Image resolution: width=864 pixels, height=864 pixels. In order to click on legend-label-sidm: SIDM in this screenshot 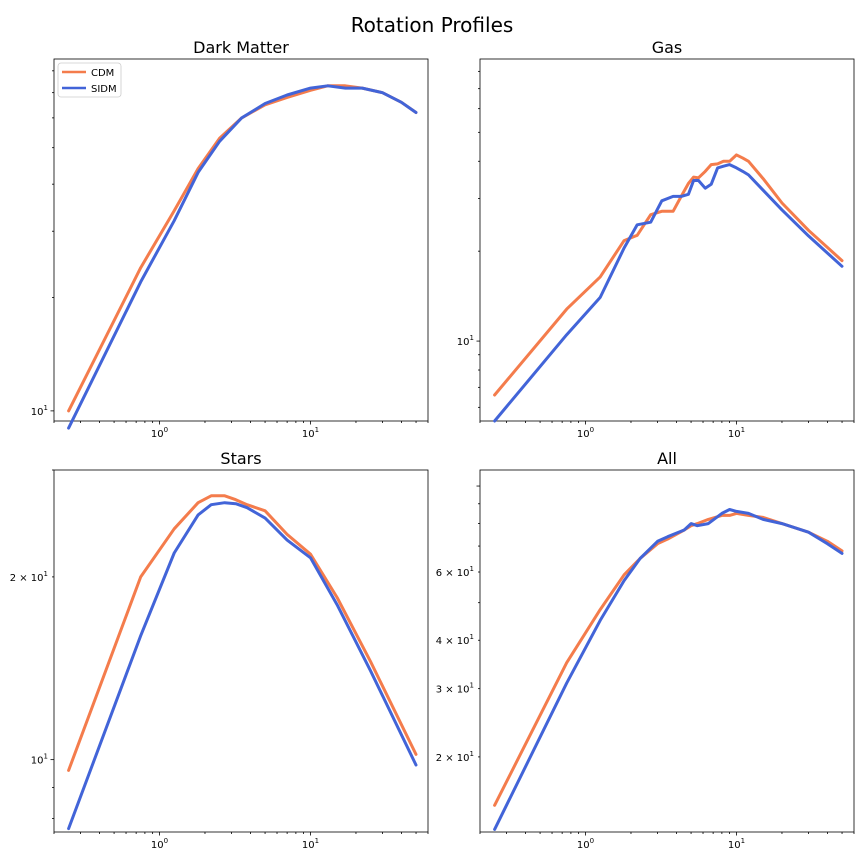, I will do `click(104, 89)`.